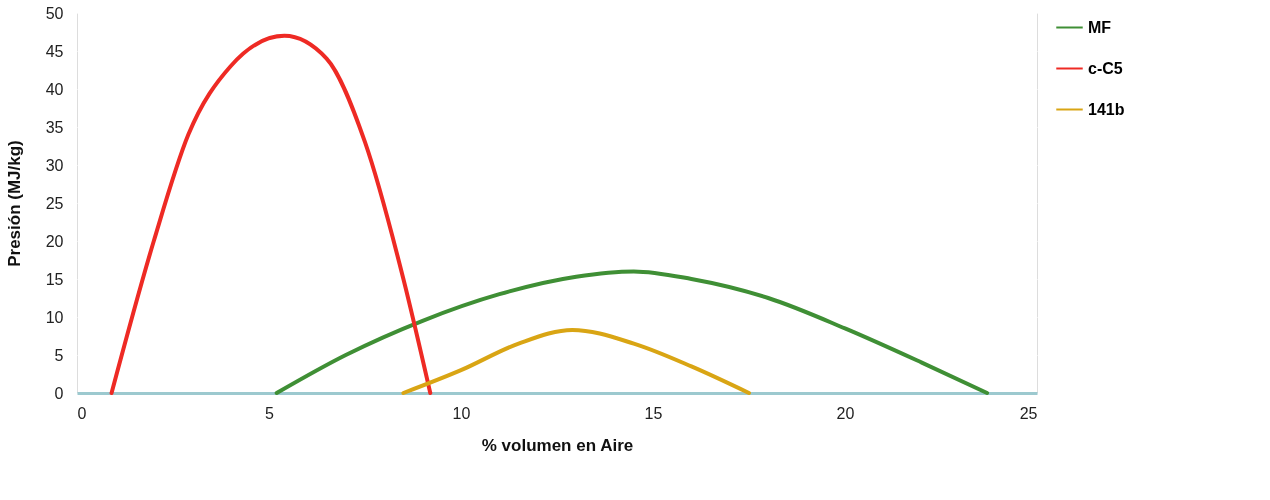 The height and width of the screenshot is (500, 1270). What do you see at coordinates (54, 89) in the screenshot?
I see `y-tick-label: 40` at bounding box center [54, 89].